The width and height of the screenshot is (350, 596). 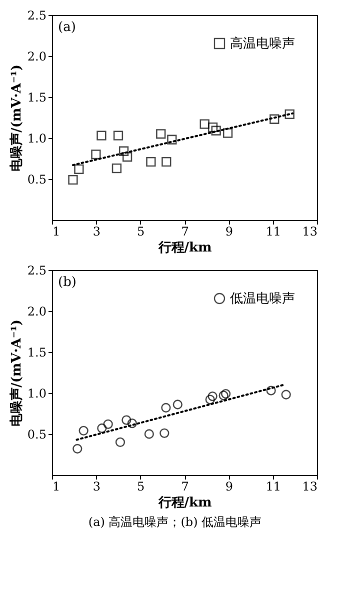 I want to click on annotation: (b), so click(x=67, y=282).